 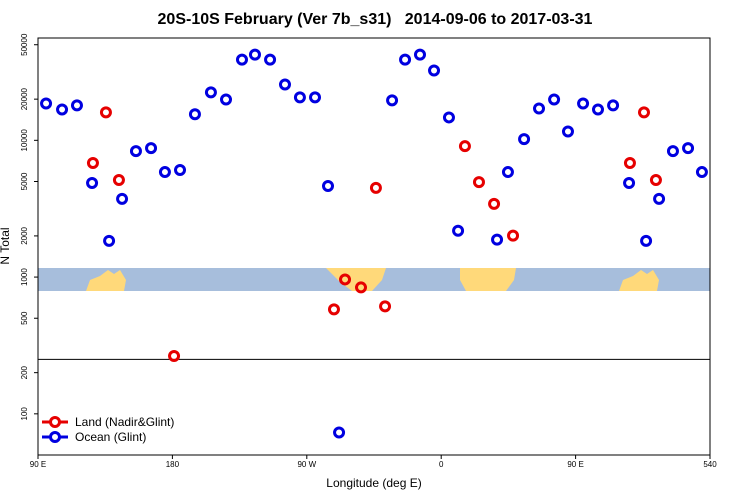 What do you see at coordinates (24, 235) in the screenshot?
I see `y-tick-label: 2000` at bounding box center [24, 235].